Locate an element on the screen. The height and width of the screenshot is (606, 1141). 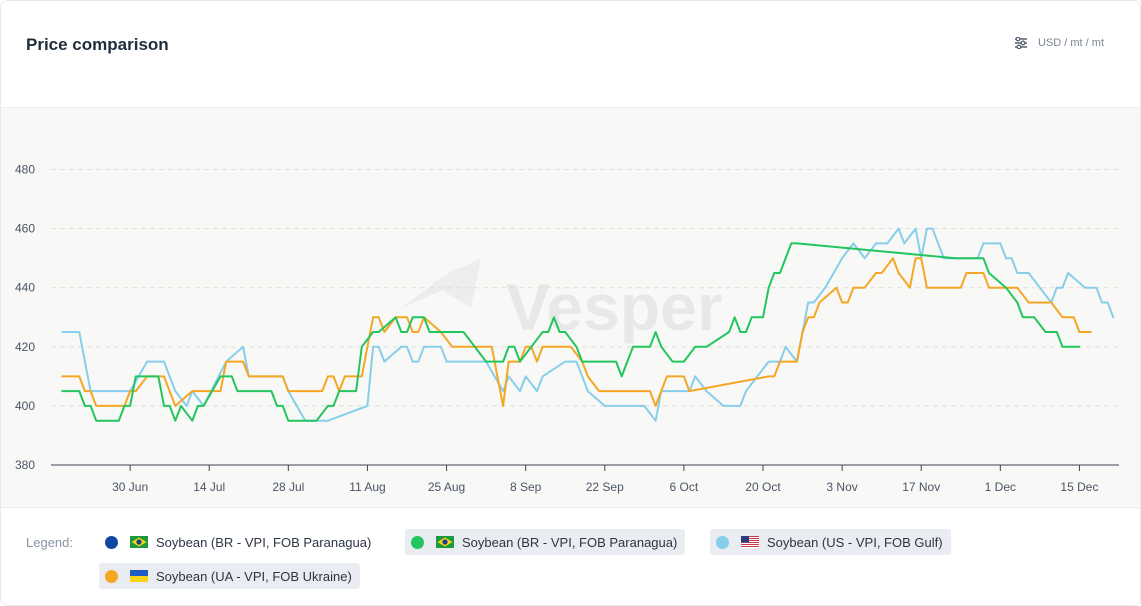
x-tick-label: 20 Oct is located at coordinates (763, 487).